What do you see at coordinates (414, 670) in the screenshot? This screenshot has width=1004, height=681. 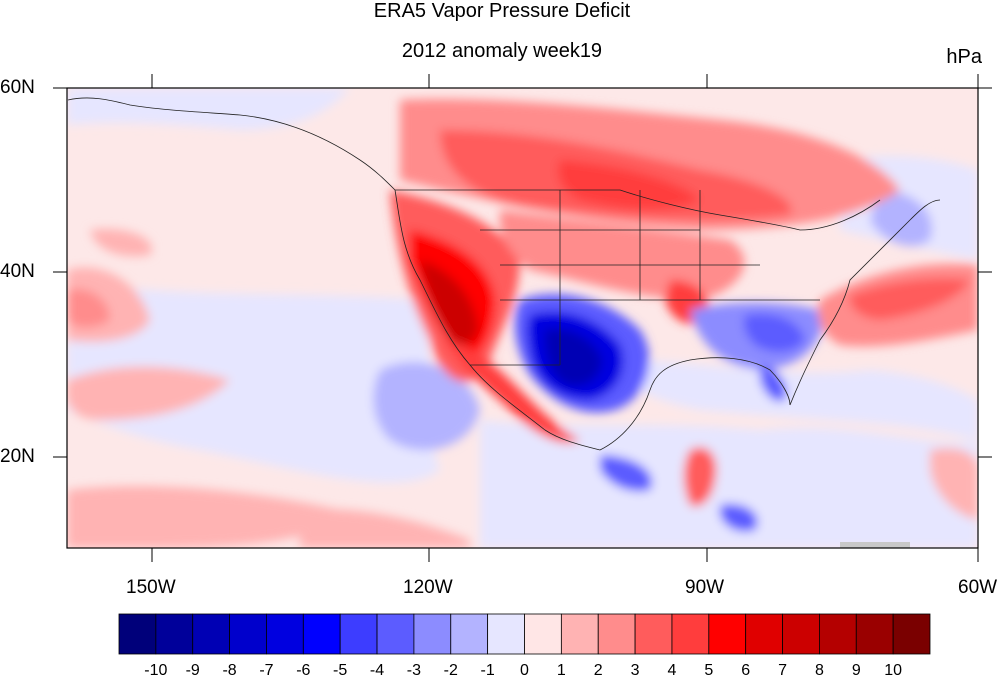 I see `colorbar-tick-label: -3` at bounding box center [414, 670].